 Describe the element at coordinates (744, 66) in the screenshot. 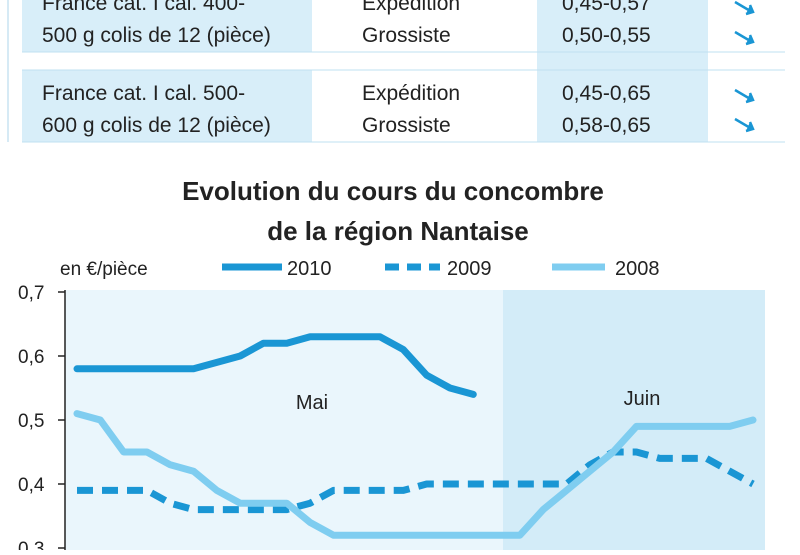

I see `trend-arrows` at that location.